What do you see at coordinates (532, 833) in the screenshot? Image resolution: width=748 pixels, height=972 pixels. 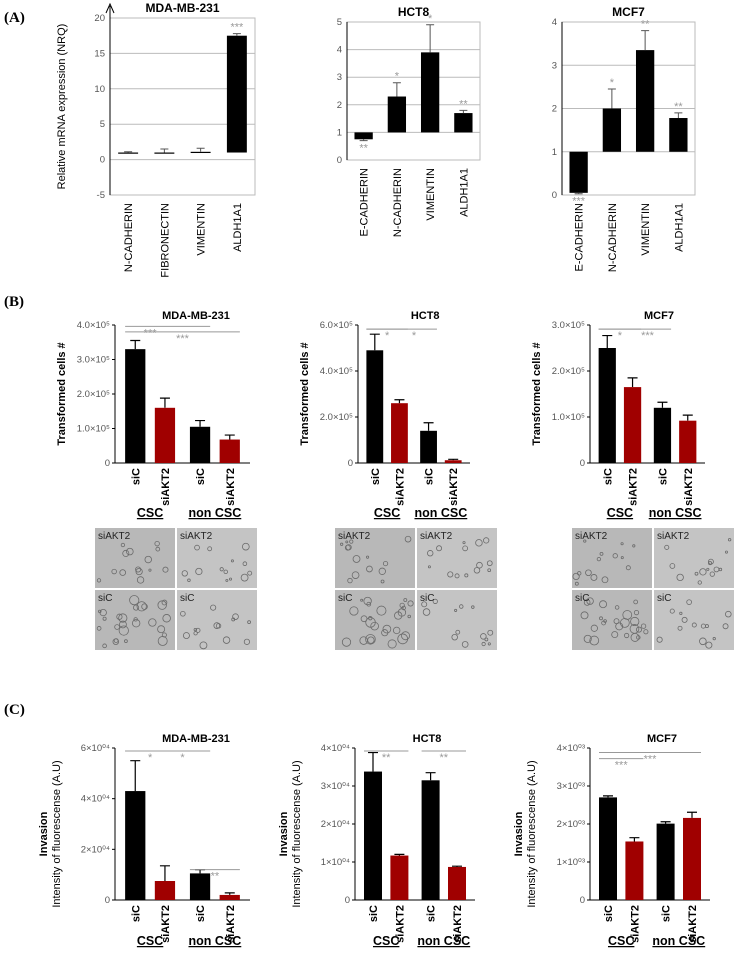 I see `y-axis-label: Intensity of fluorescense (A.U)` at bounding box center [532, 833].